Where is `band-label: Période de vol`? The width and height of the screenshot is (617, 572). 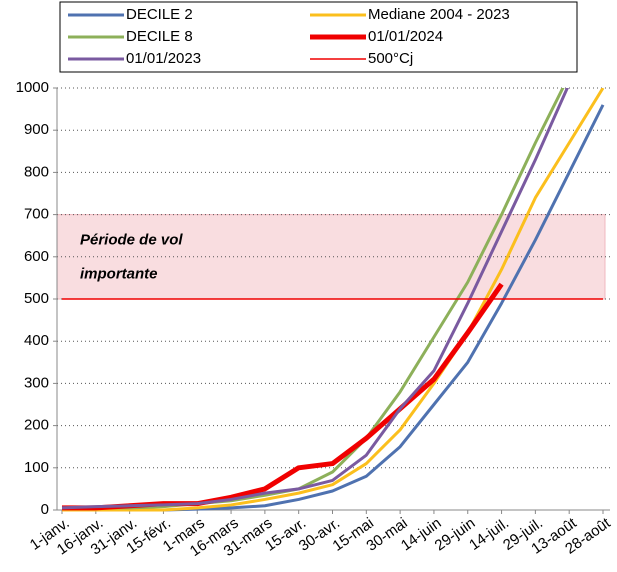 band-label: Période de vol is located at coordinates (131, 240).